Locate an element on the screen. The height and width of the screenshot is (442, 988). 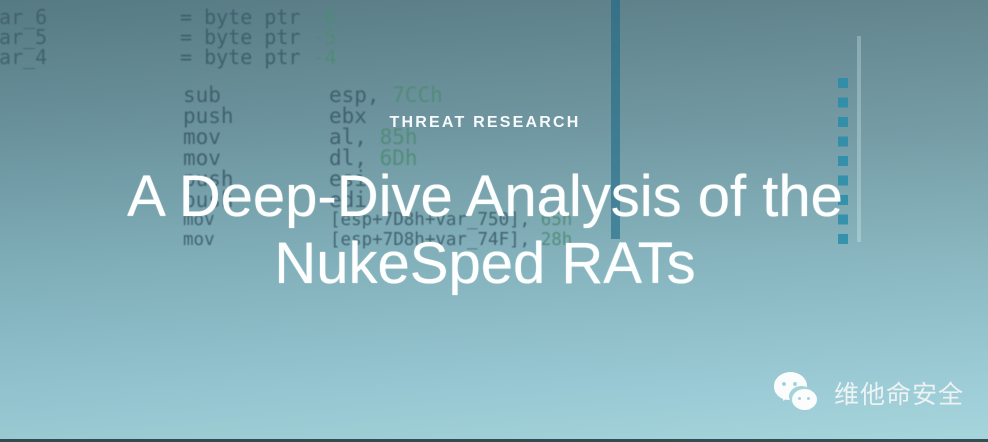
stack-var-name: var_4 is located at coordinates (24, 57).